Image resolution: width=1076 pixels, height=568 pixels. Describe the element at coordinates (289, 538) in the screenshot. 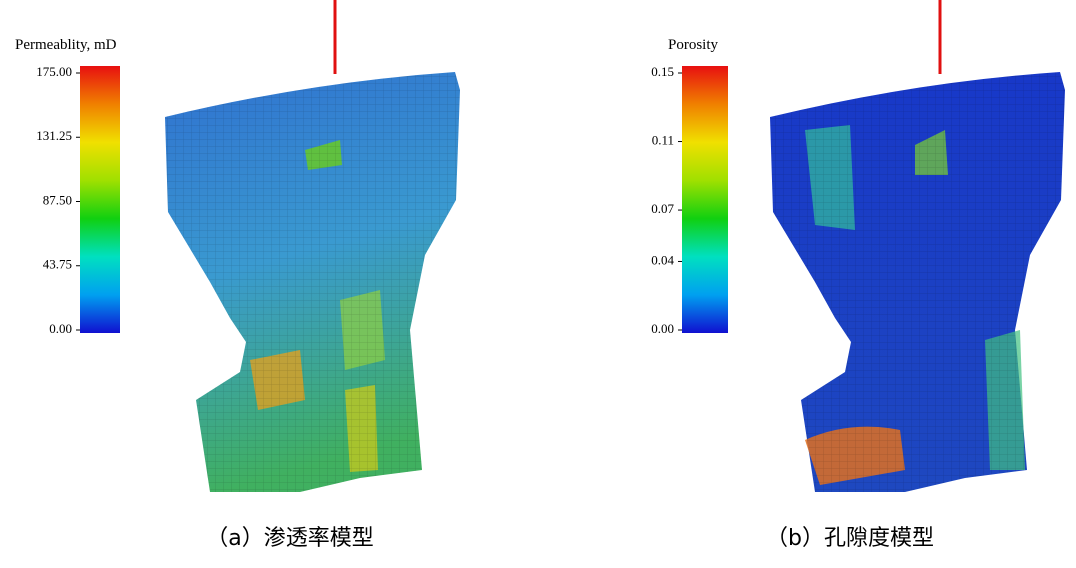

I see `caption: （a）渗透率模型` at that location.